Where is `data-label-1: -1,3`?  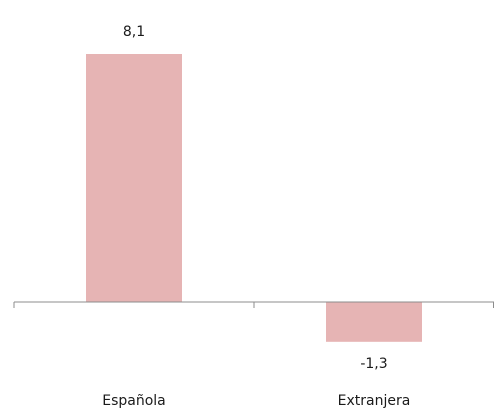 data-label-1: -1,3 is located at coordinates (373, 364).